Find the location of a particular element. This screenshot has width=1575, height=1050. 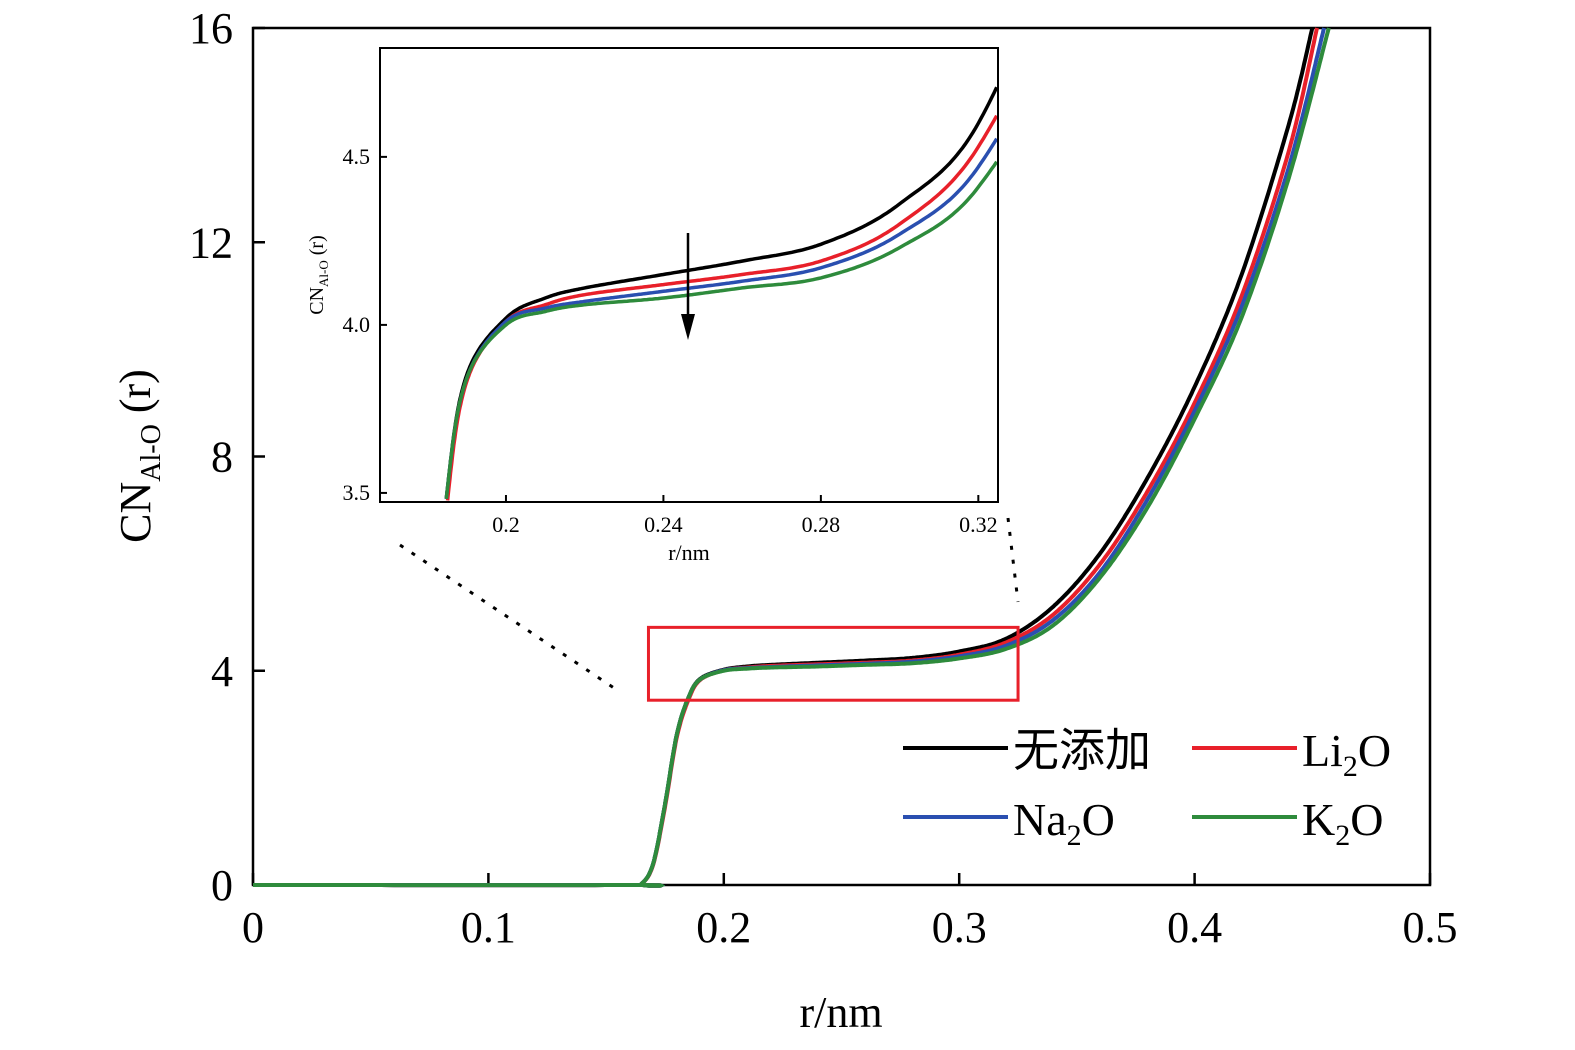

inset-x-tick-label: 0.24 is located at coordinates (663, 524).